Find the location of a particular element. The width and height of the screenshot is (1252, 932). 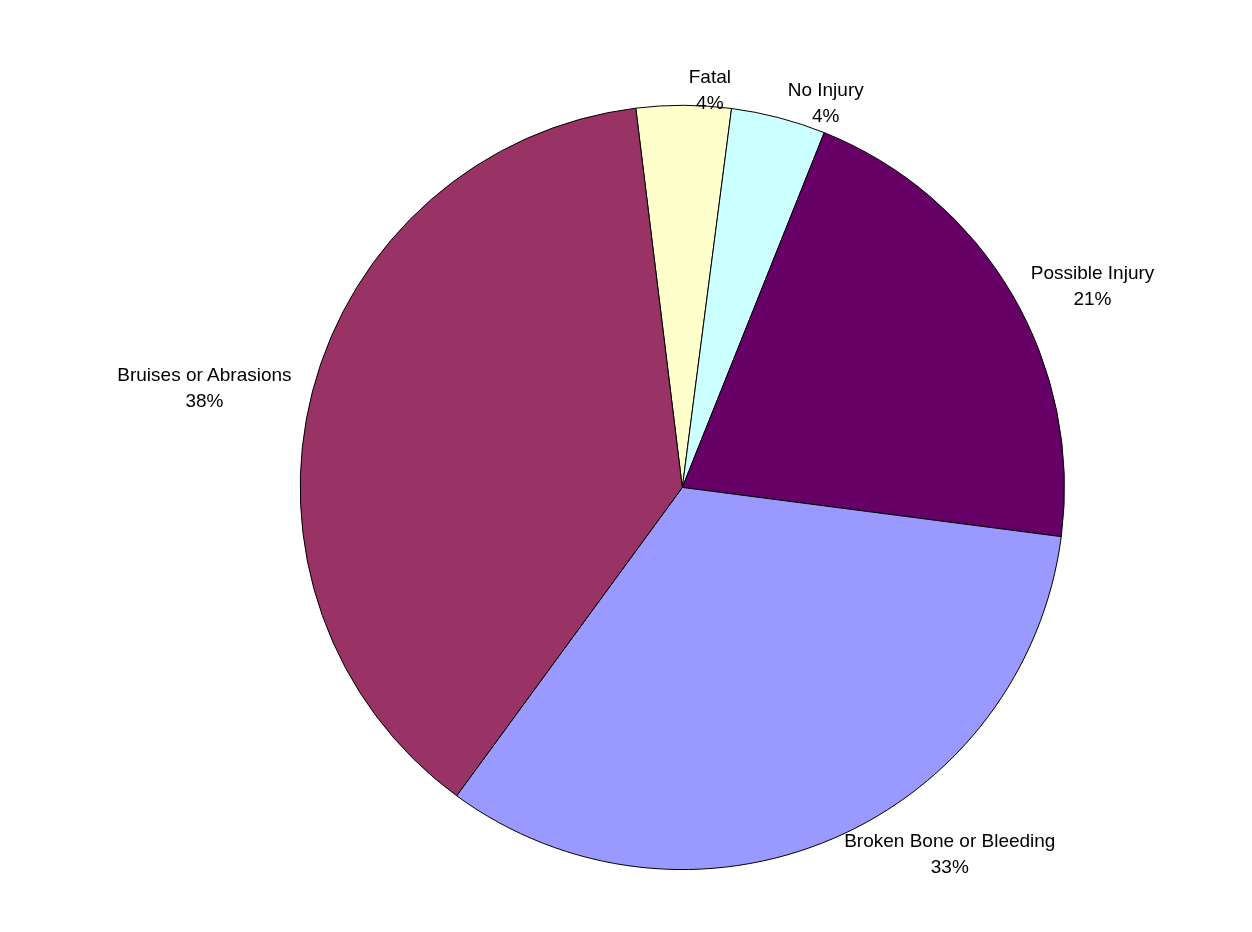

data-label: 4% is located at coordinates (825, 115).